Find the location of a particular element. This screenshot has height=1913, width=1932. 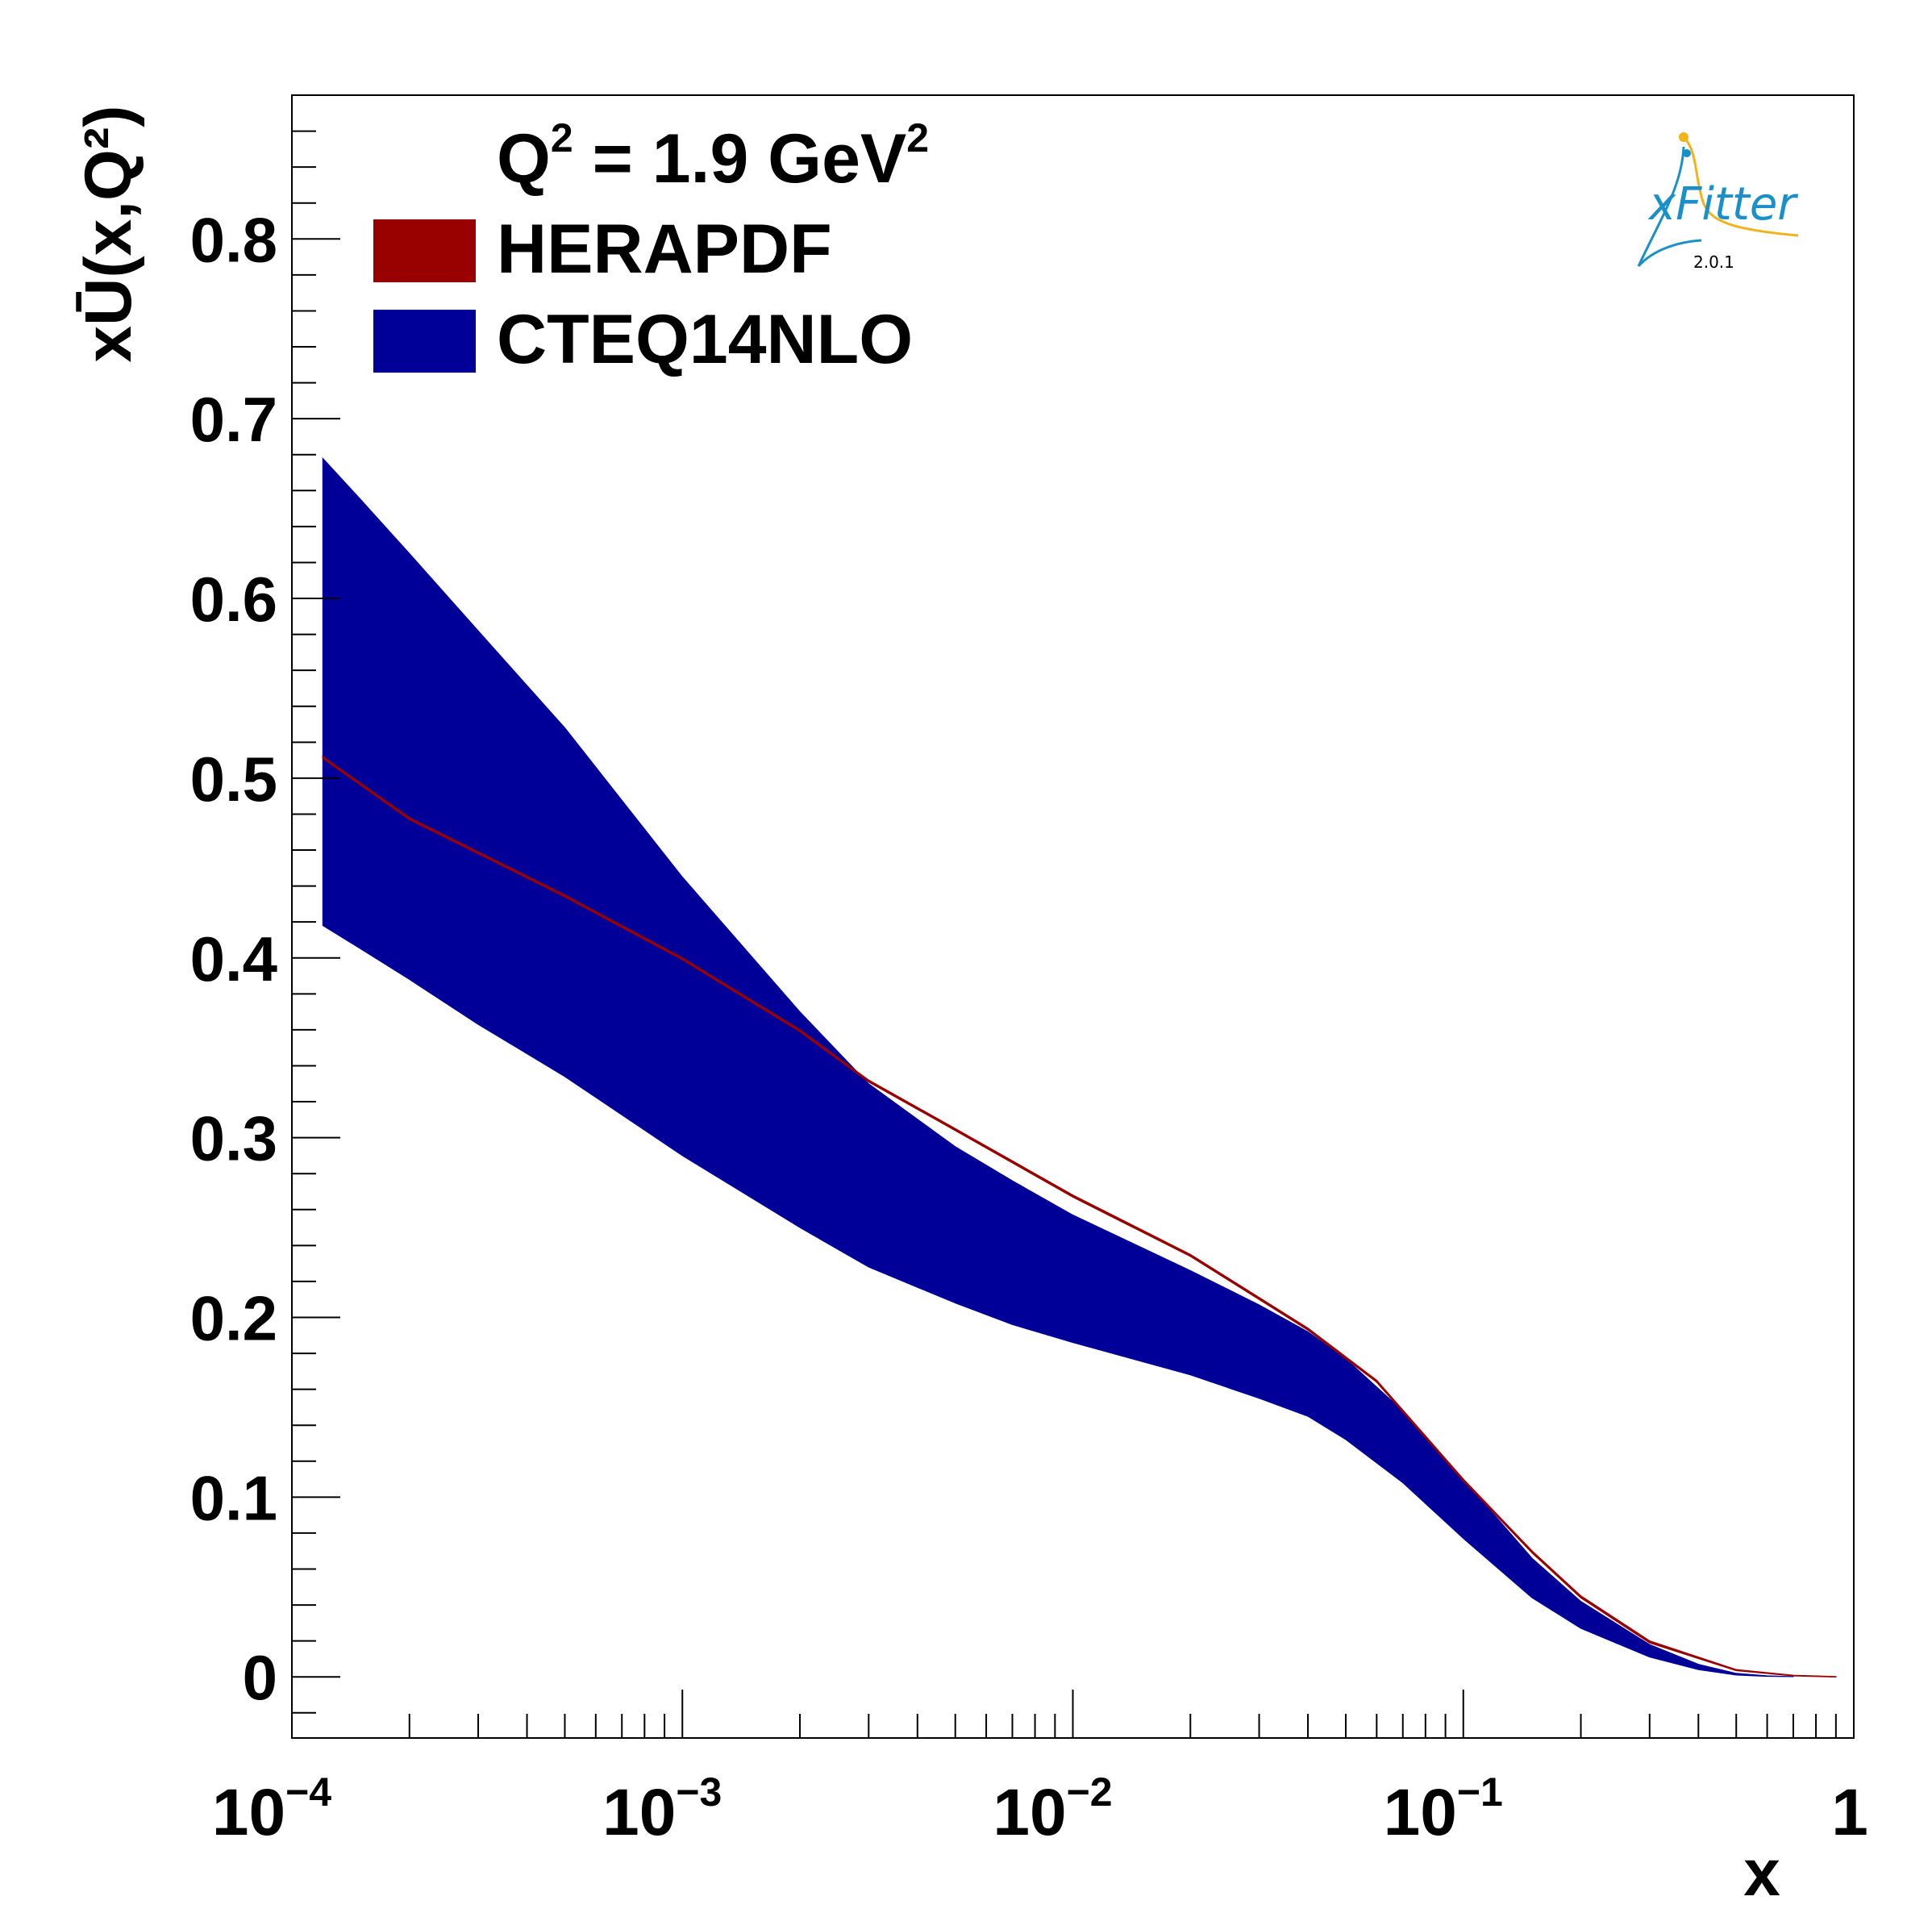

legend: HERAPDF CTEQ14NLO is located at coordinates (643, 294).